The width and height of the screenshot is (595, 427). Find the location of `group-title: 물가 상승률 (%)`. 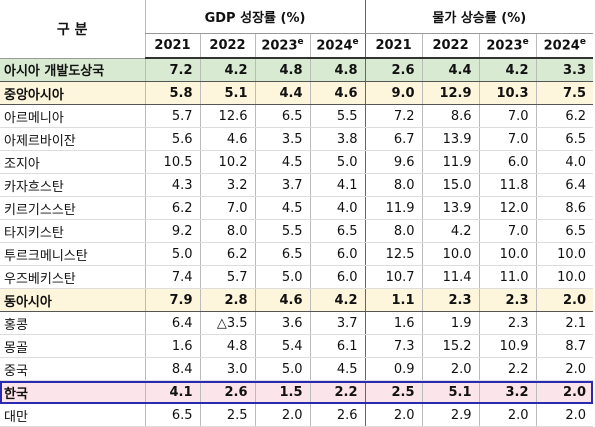

group-title: 물가 상승률 (%) is located at coordinates (479, 17).